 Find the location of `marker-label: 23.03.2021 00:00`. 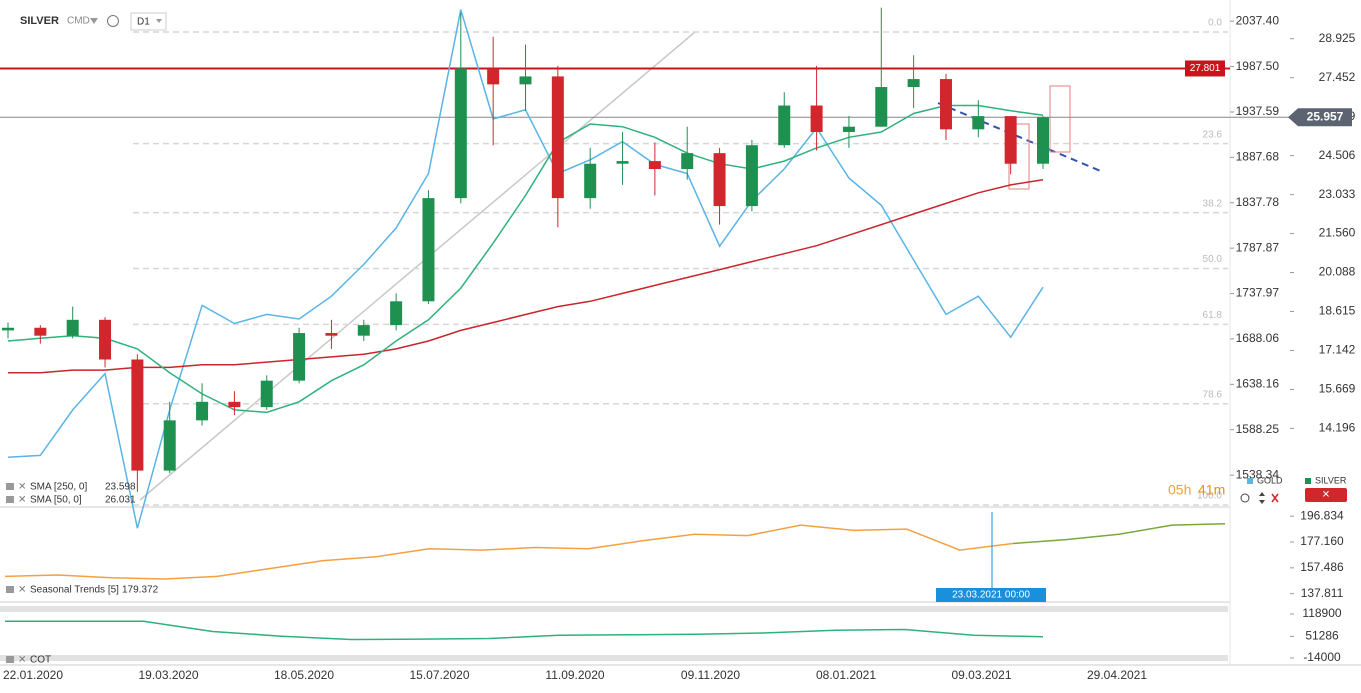

marker-label: 23.03.2021 00:00 is located at coordinates (991, 595).